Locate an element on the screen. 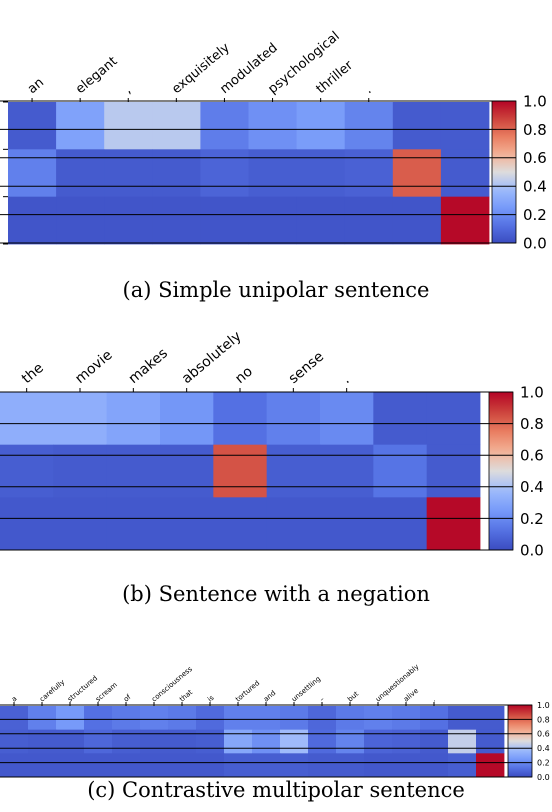 This screenshot has width=552, height=812. token-label: sense is located at coordinates (306, 368).